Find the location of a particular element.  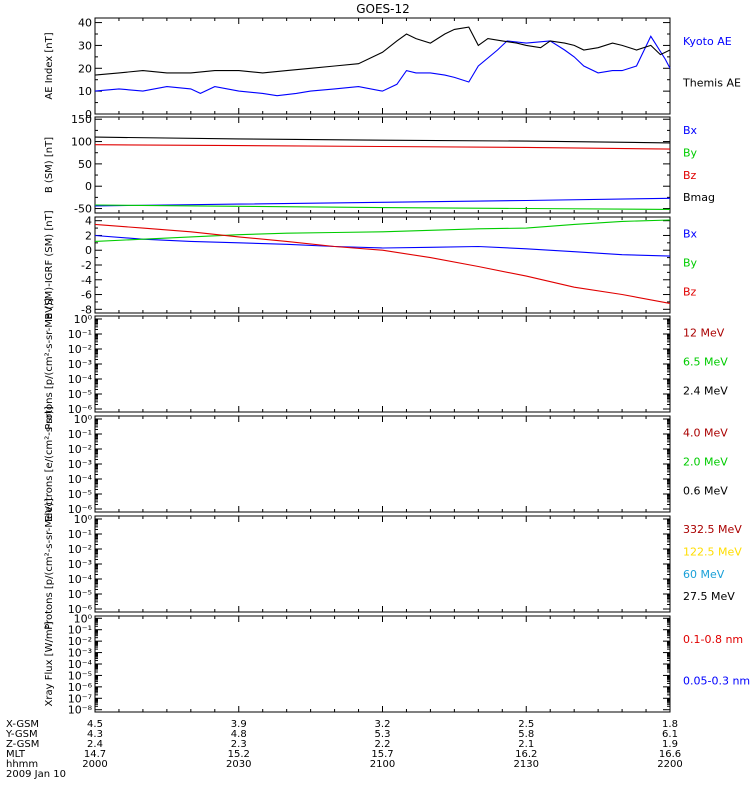

time-axis-value: 6.1 is located at coordinates (670, 734).